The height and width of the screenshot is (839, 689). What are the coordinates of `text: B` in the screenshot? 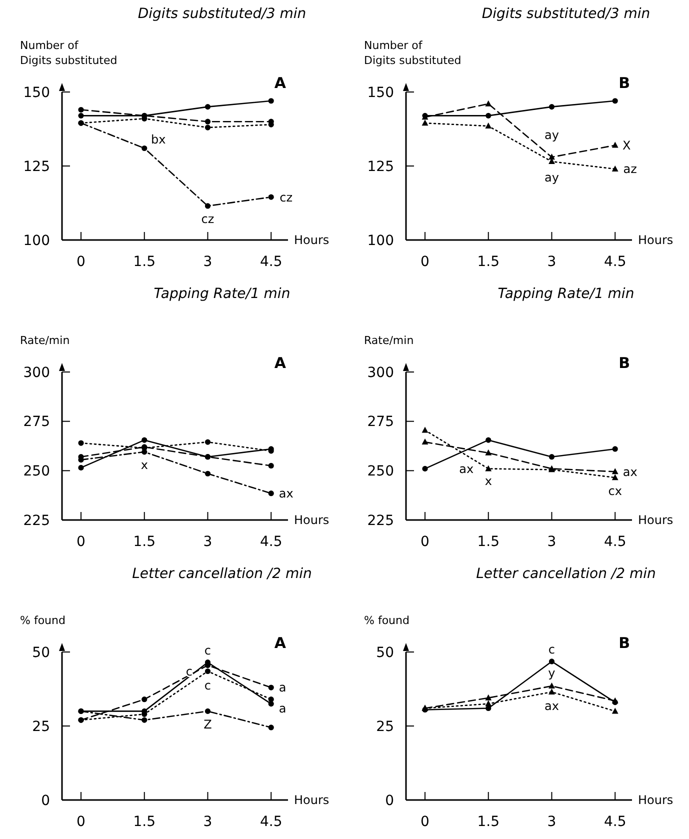 It's located at (624, 363).